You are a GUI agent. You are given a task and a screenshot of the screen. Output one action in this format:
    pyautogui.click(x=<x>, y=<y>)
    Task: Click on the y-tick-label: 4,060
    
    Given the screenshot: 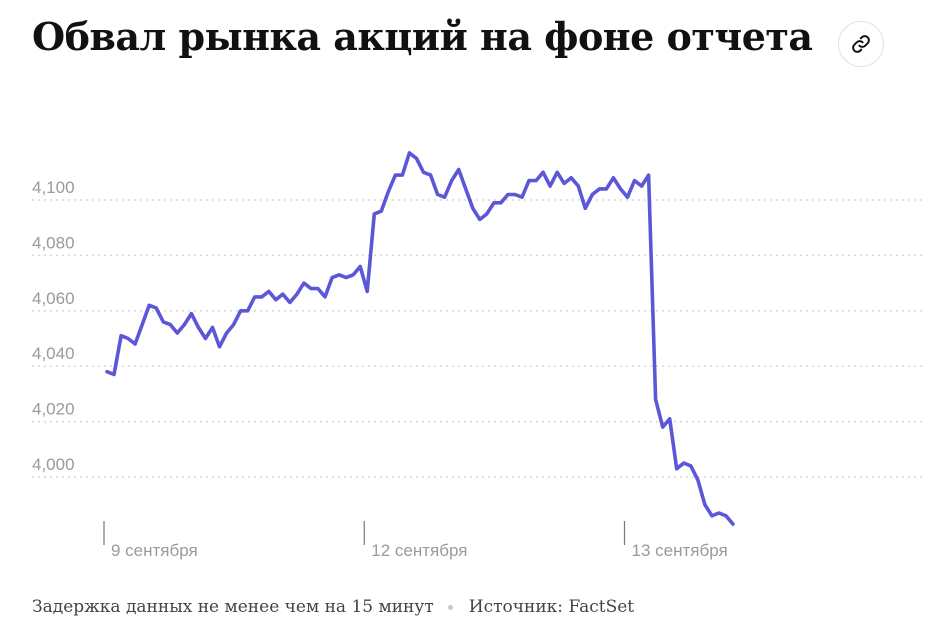 What is the action you would take?
    pyautogui.click(x=53, y=298)
    